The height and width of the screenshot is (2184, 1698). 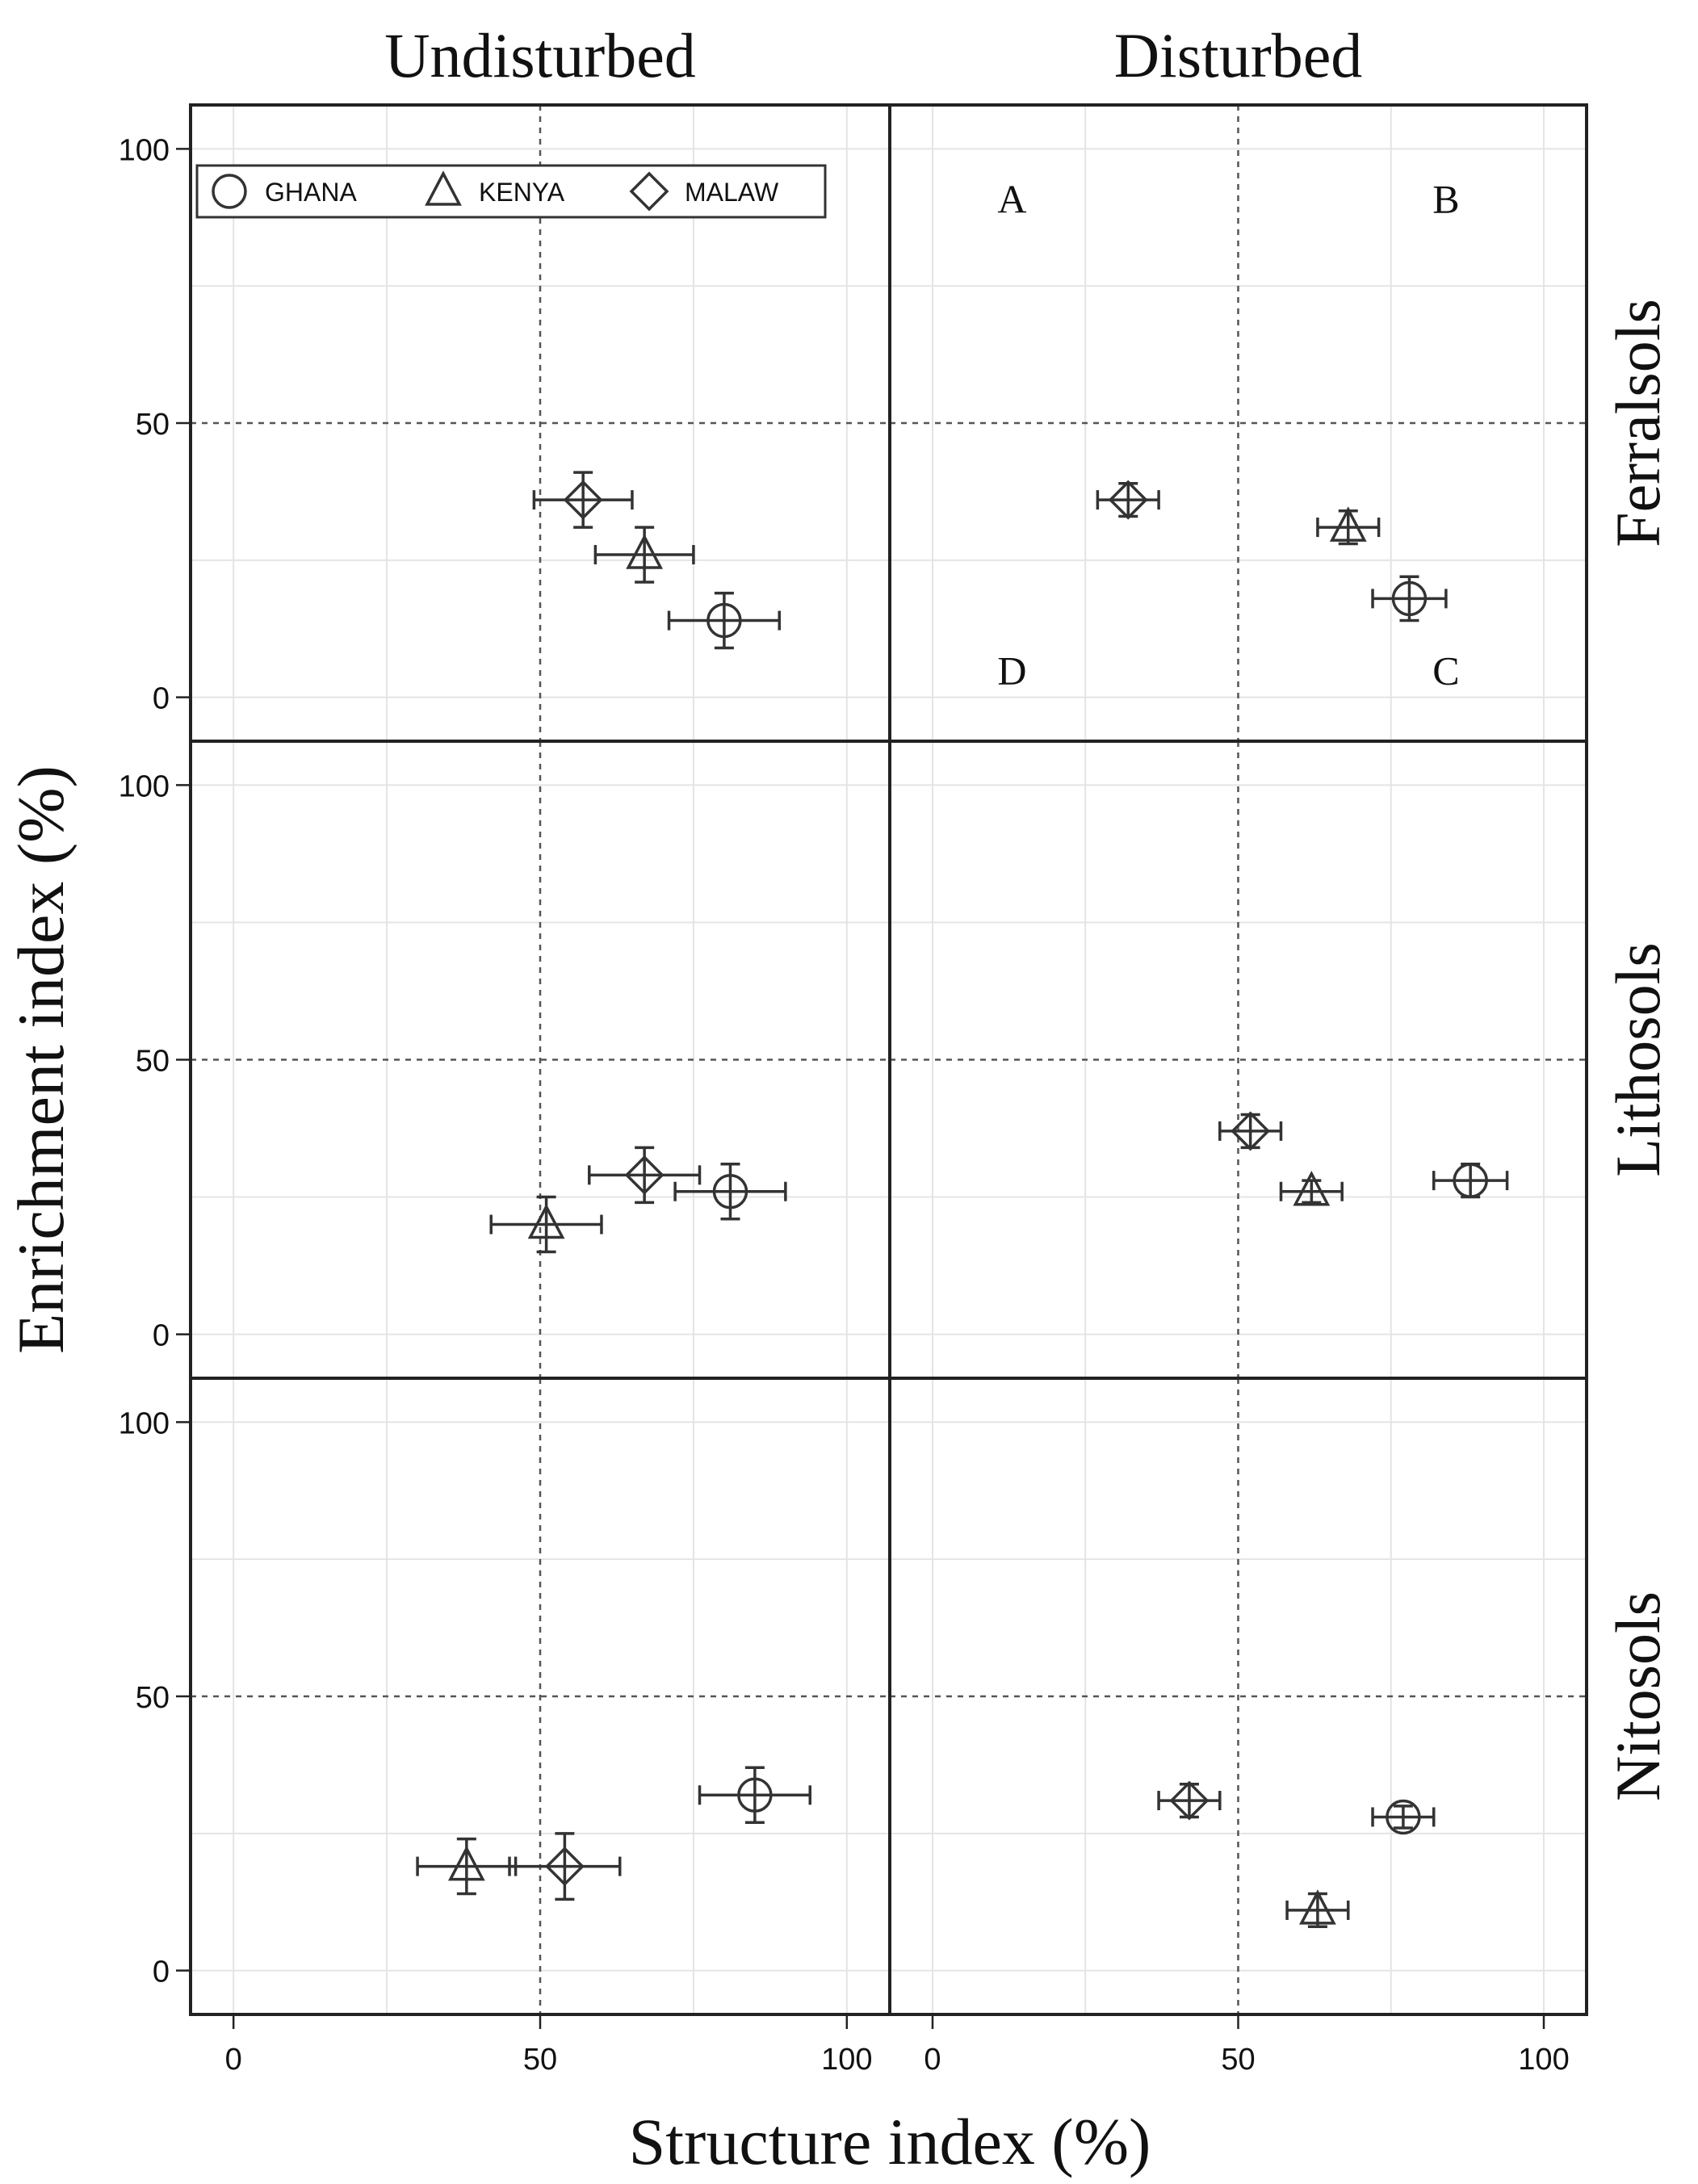 What do you see at coordinates (1638, 423) in the screenshot?
I see `row-header: Ferralsols` at bounding box center [1638, 423].